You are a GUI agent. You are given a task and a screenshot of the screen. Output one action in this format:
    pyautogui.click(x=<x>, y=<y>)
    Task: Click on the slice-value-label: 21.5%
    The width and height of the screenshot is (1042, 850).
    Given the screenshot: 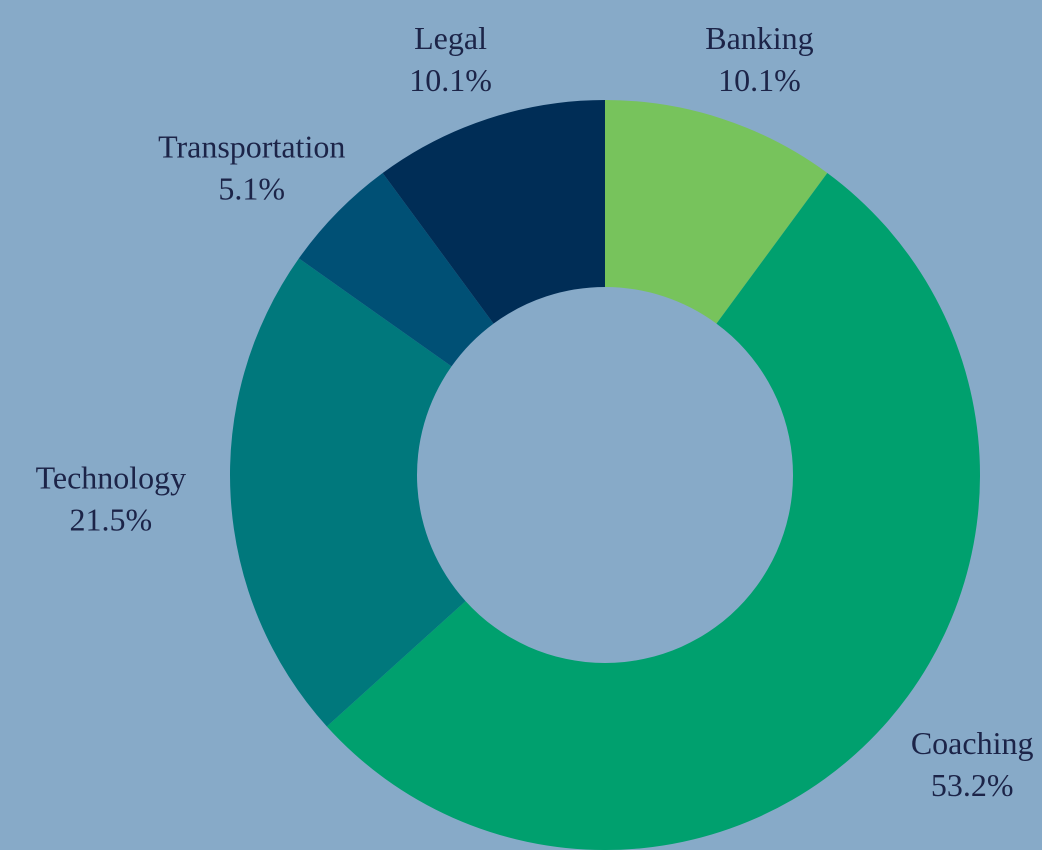 What is the action you would take?
    pyautogui.click(x=111, y=519)
    